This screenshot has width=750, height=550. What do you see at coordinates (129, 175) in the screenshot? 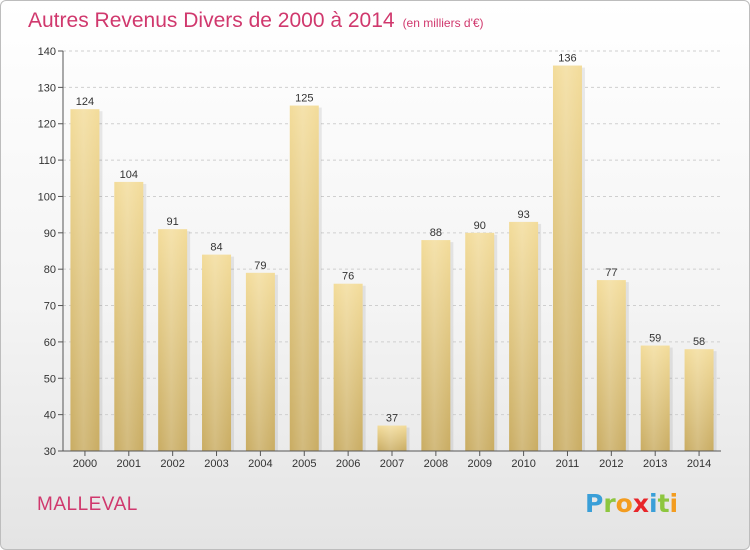
I see `data-label: 104` at bounding box center [129, 175].